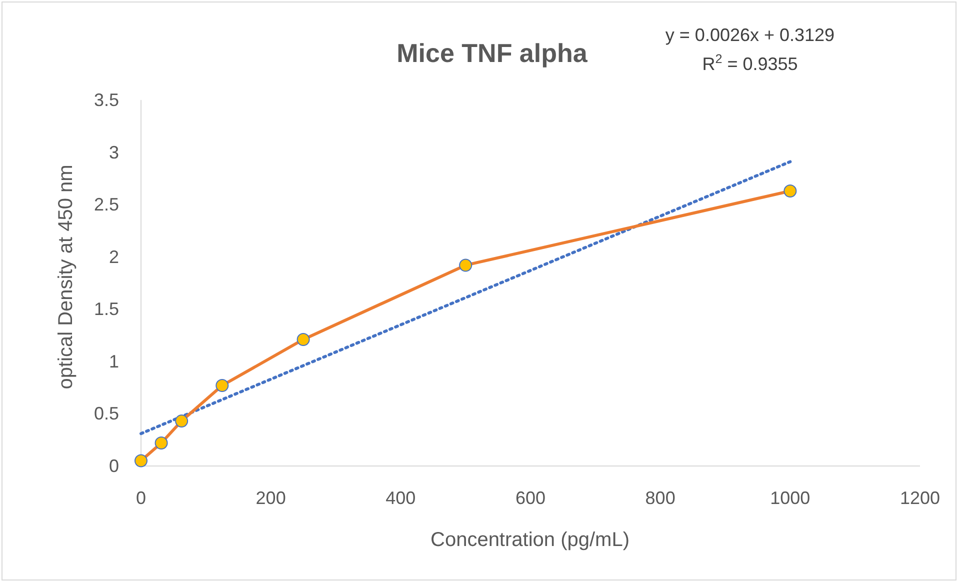  Describe the element at coordinates (66, 277) in the screenshot. I see `y-axis-title: optical Density at 450 nm` at that location.